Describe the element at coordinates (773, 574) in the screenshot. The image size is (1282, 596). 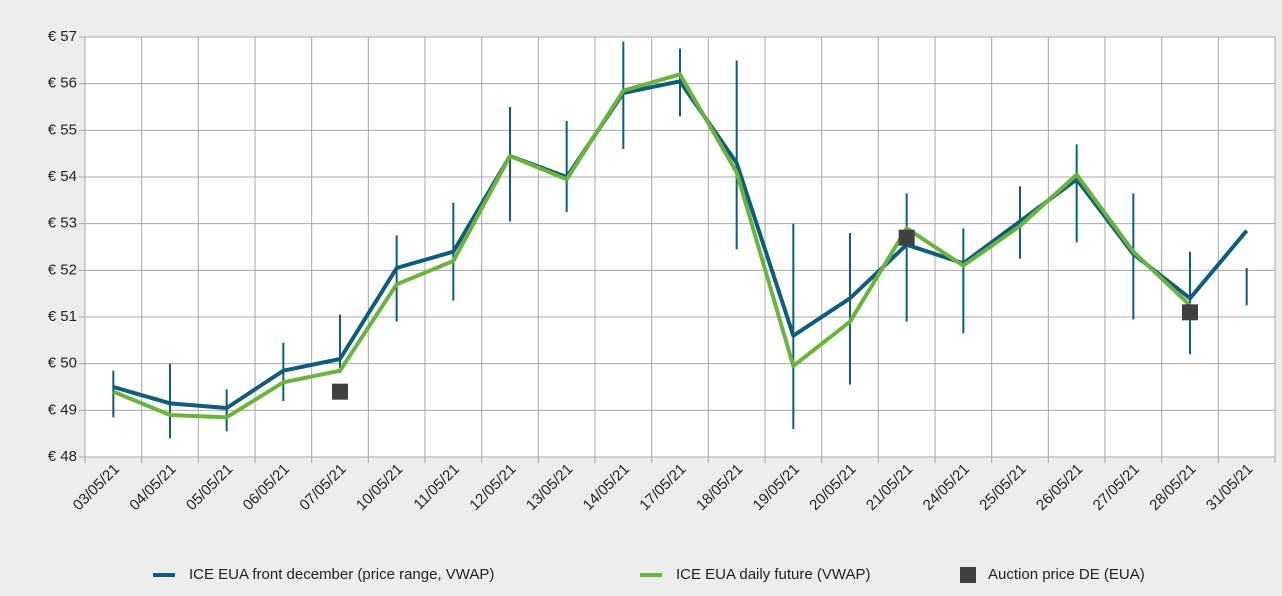
I see `legend-label: ICE EUA daily future (VWAP)` at that location.